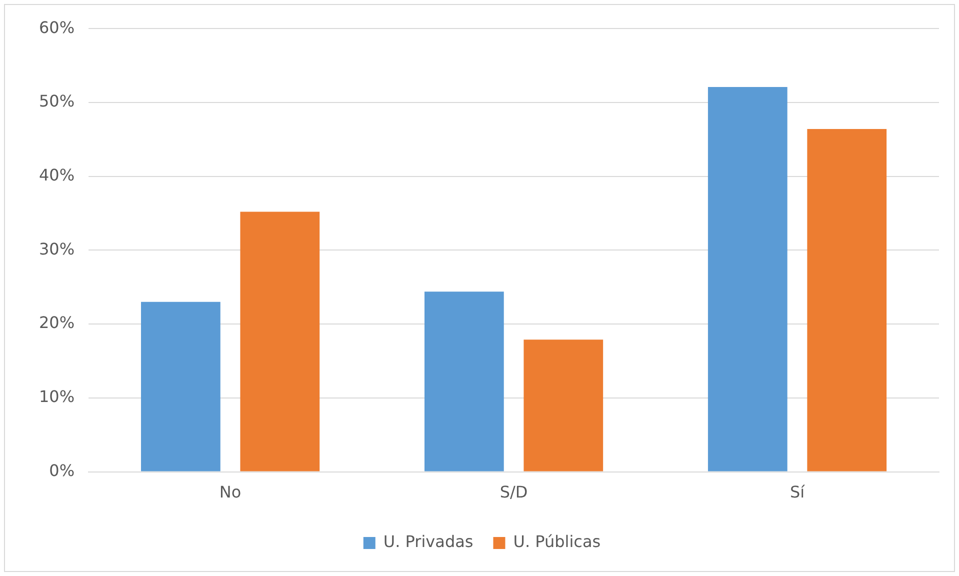  Describe the element at coordinates (514, 492) in the screenshot. I see `x-tick-label: S/D` at that location.